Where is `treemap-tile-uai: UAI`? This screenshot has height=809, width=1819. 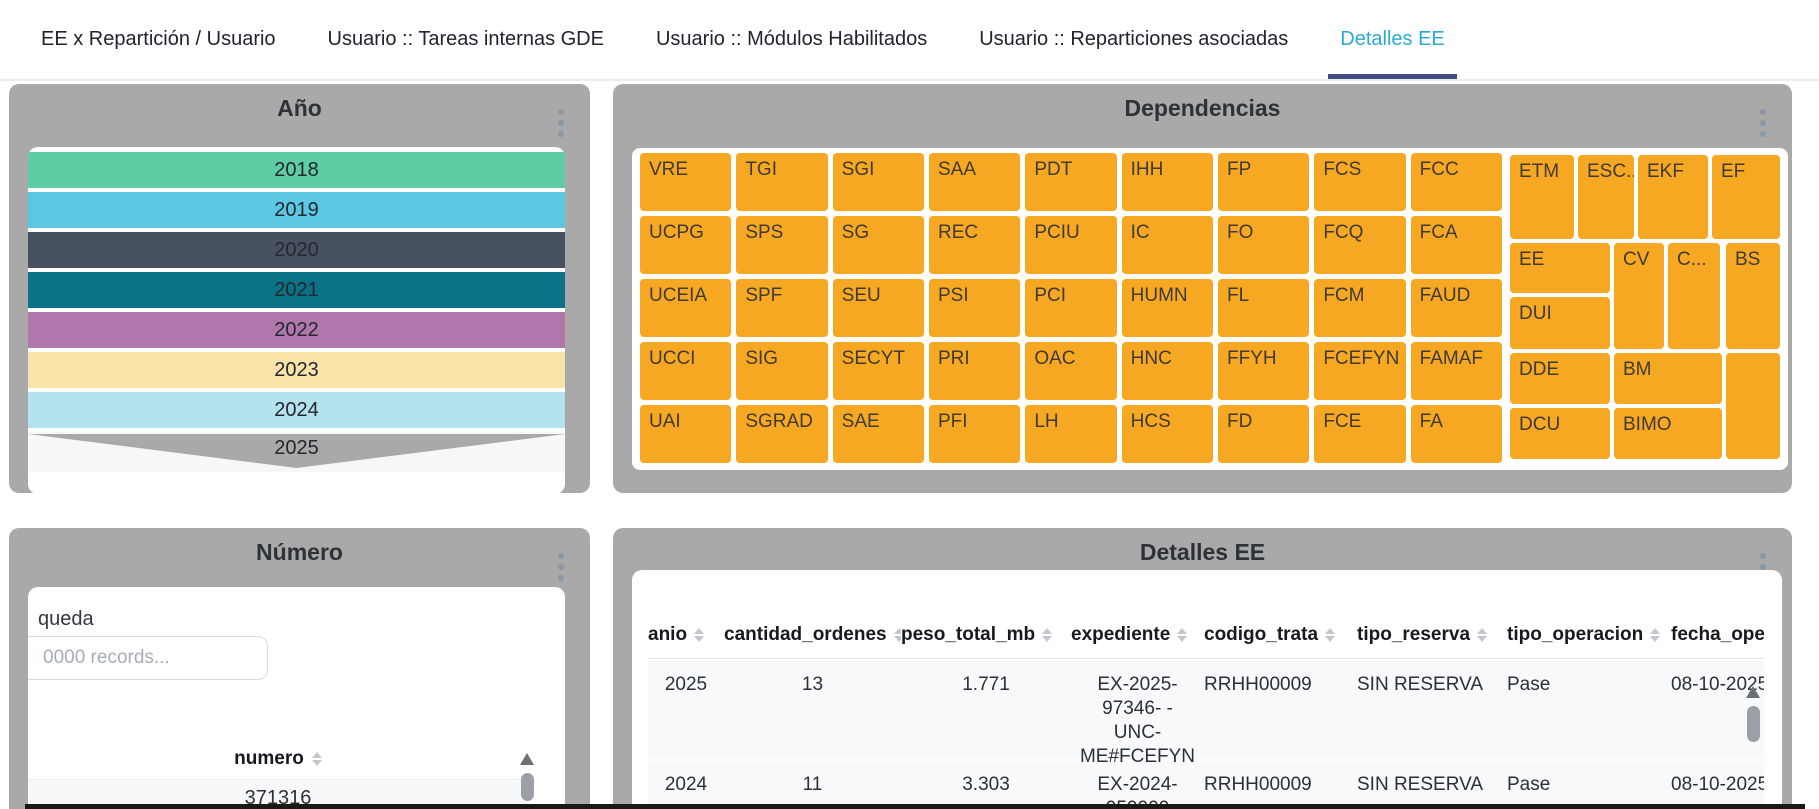 treemap-tile-uai: UAI is located at coordinates (686, 434).